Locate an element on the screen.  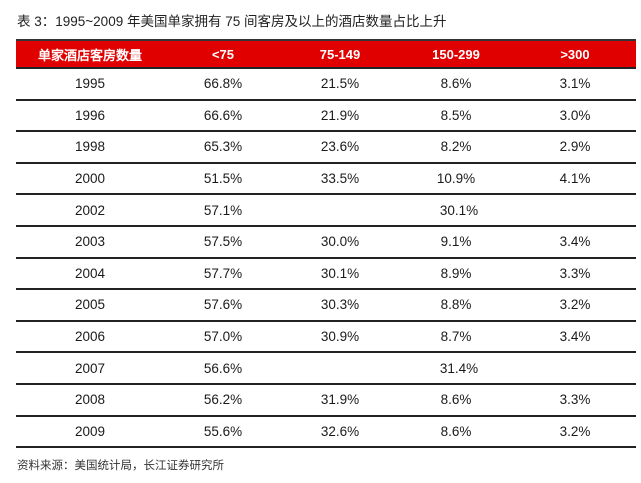
table-row: 2009 55.6% 32.6% 8.6% 3.2% is located at coordinates (326, 432).